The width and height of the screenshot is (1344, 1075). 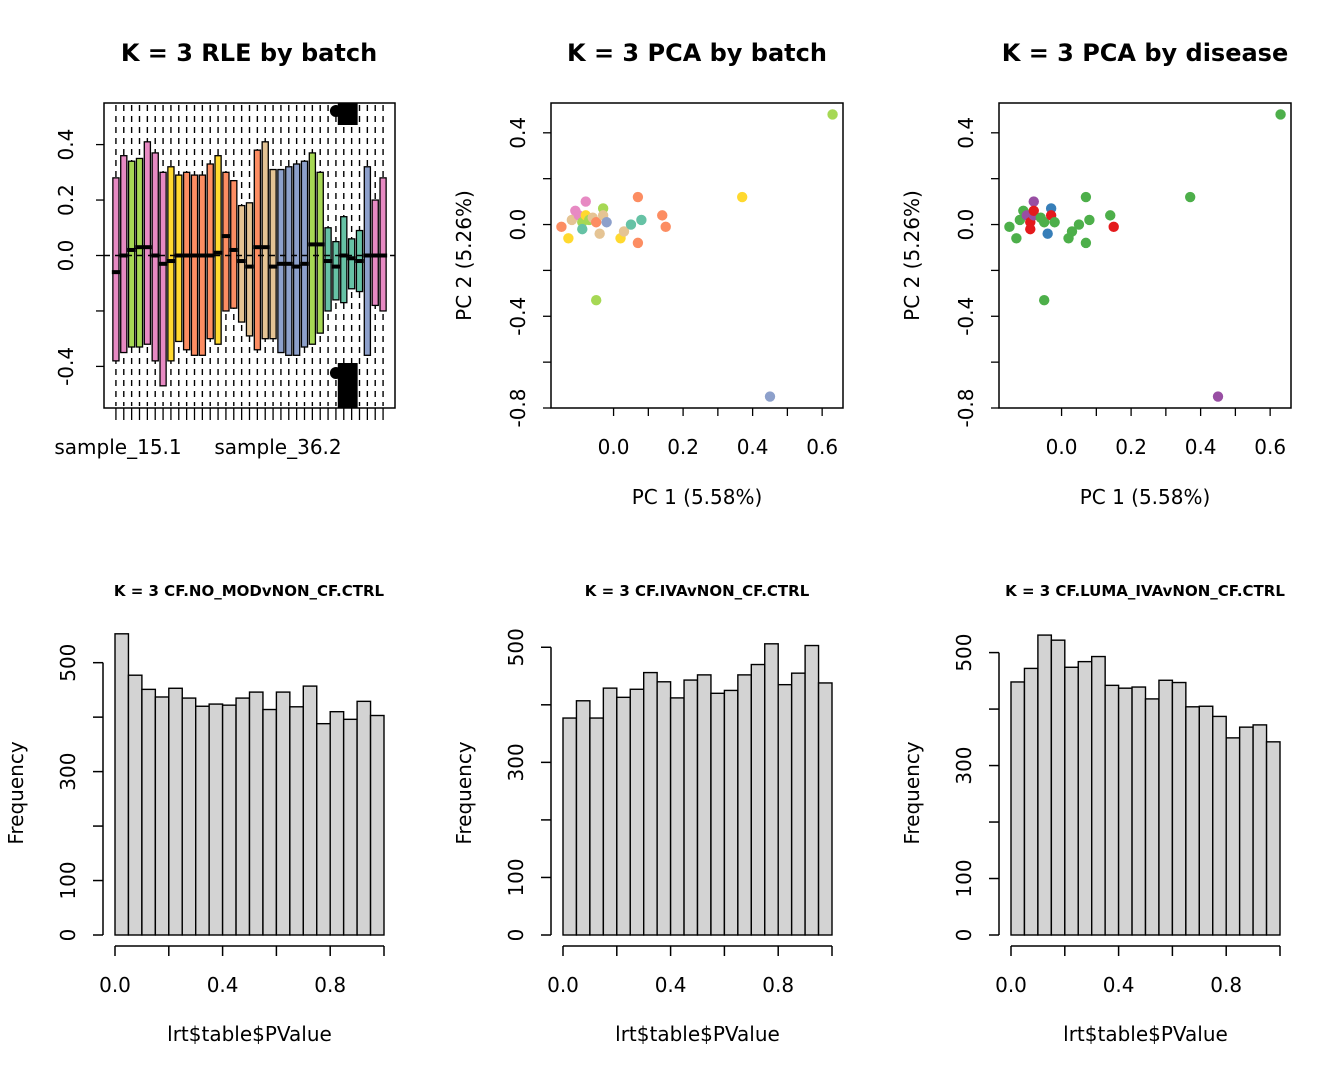 I want to click on pca-batch-y-tick-label: -0.8, so click(x=518, y=407).